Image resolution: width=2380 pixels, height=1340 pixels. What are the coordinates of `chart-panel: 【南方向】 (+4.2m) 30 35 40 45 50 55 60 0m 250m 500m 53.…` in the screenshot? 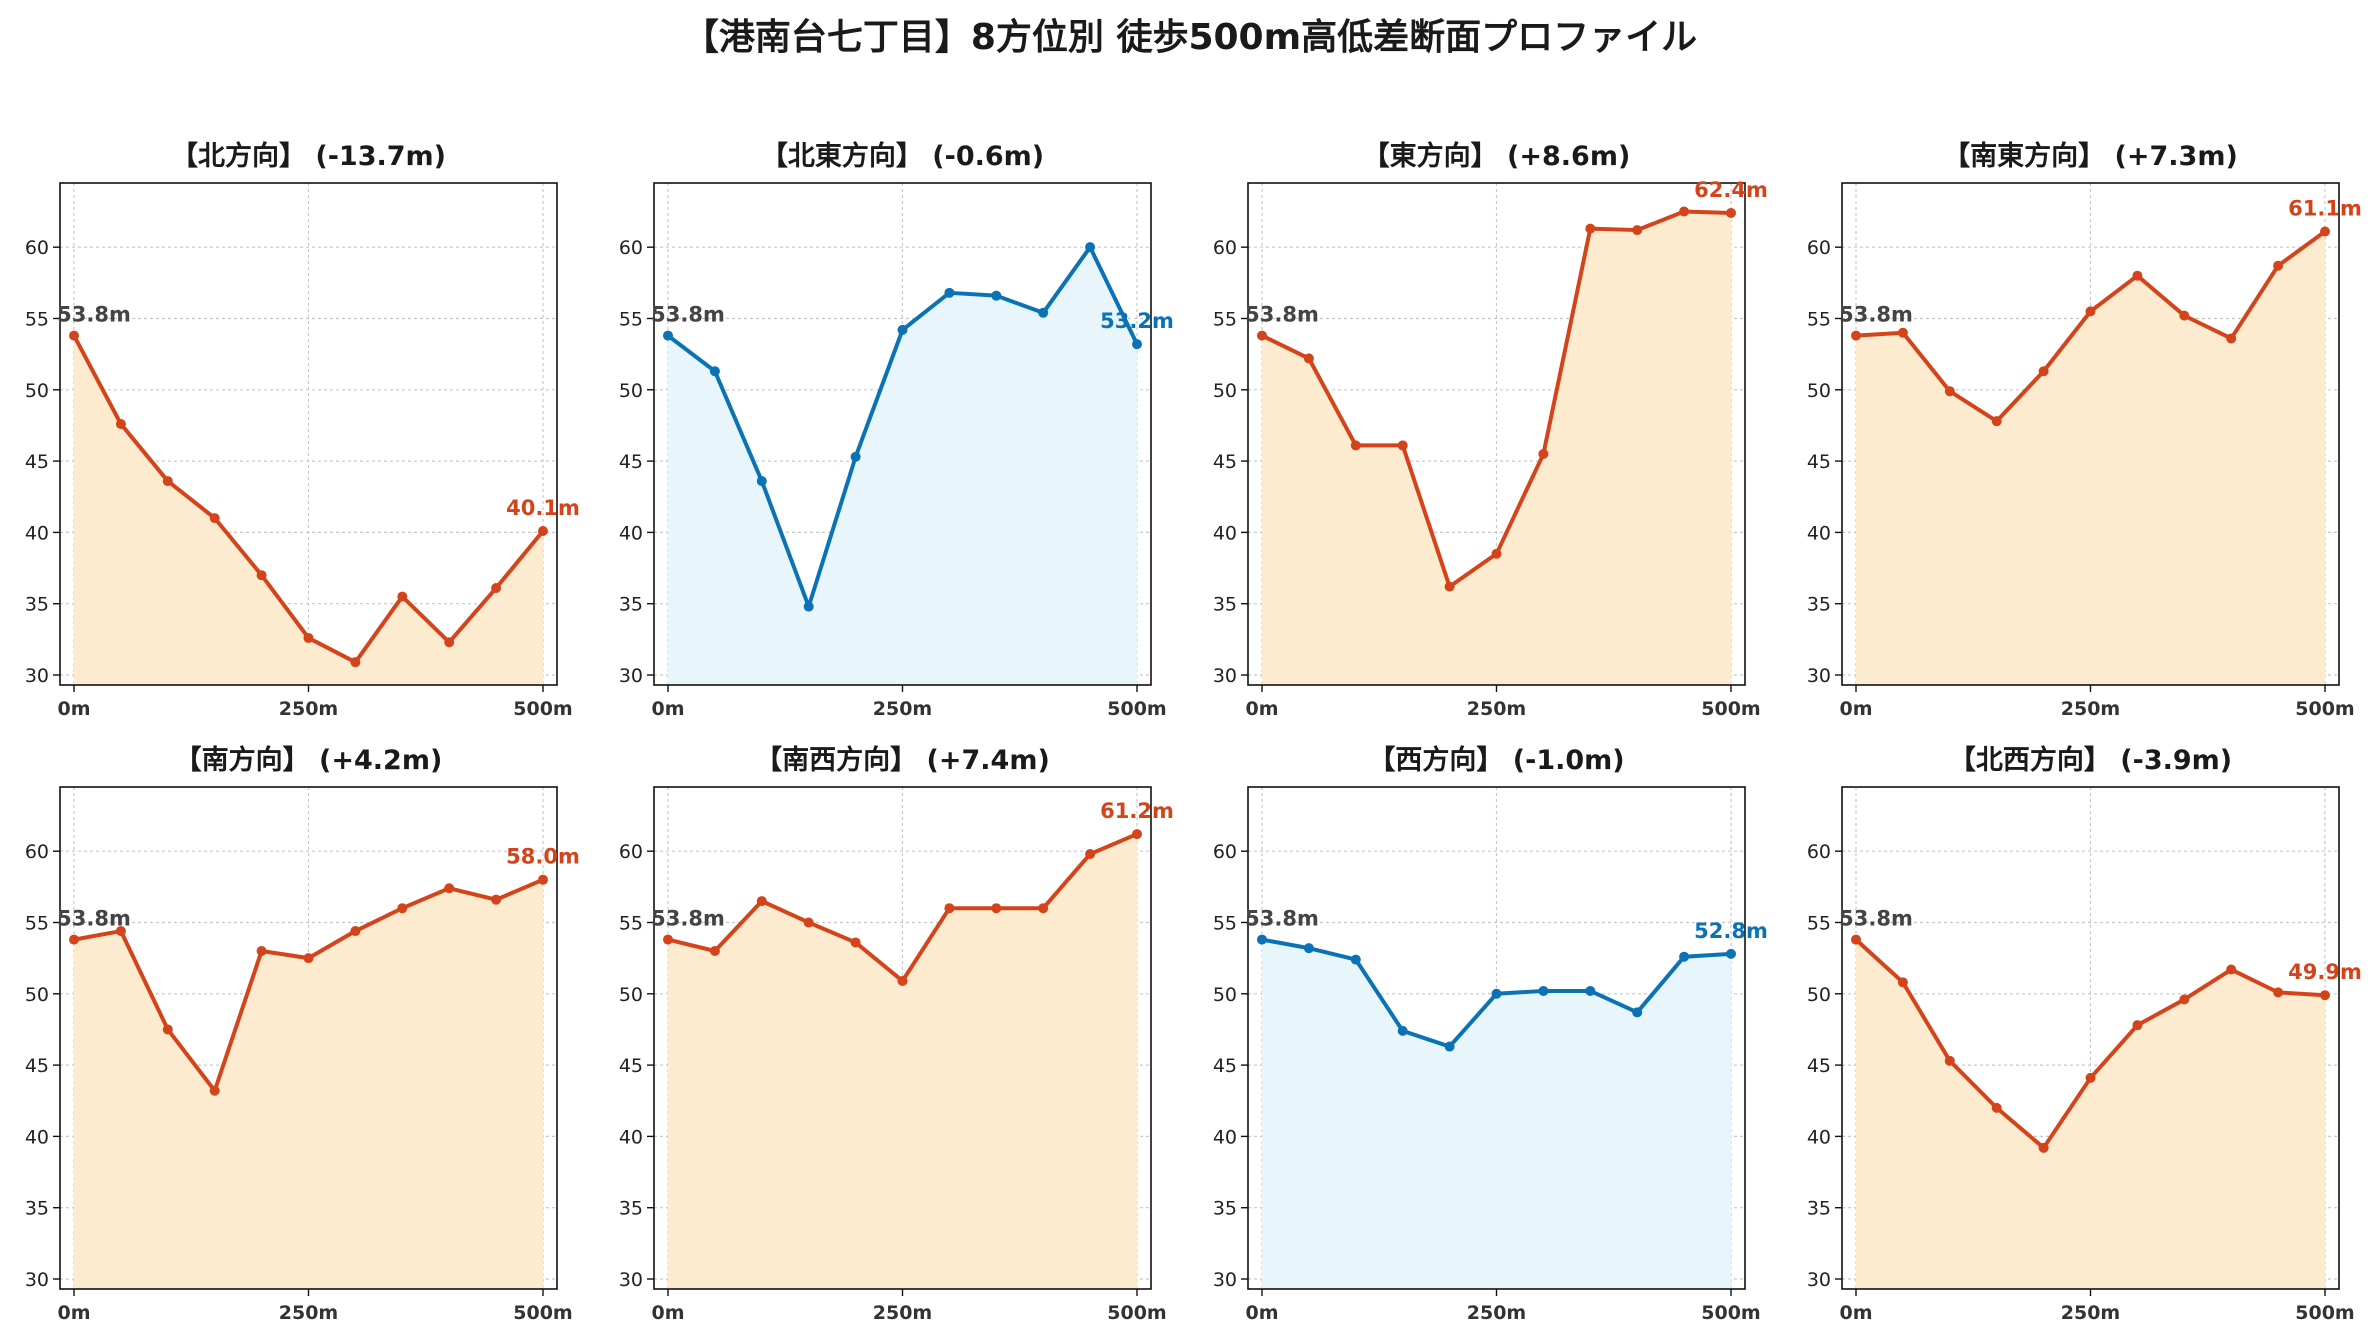 It's located at (302, 1034).